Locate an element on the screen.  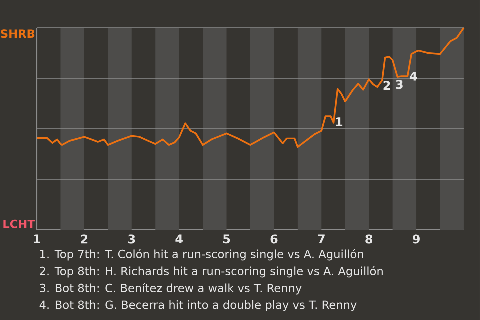
text: SHRB is located at coordinates (18, 34).